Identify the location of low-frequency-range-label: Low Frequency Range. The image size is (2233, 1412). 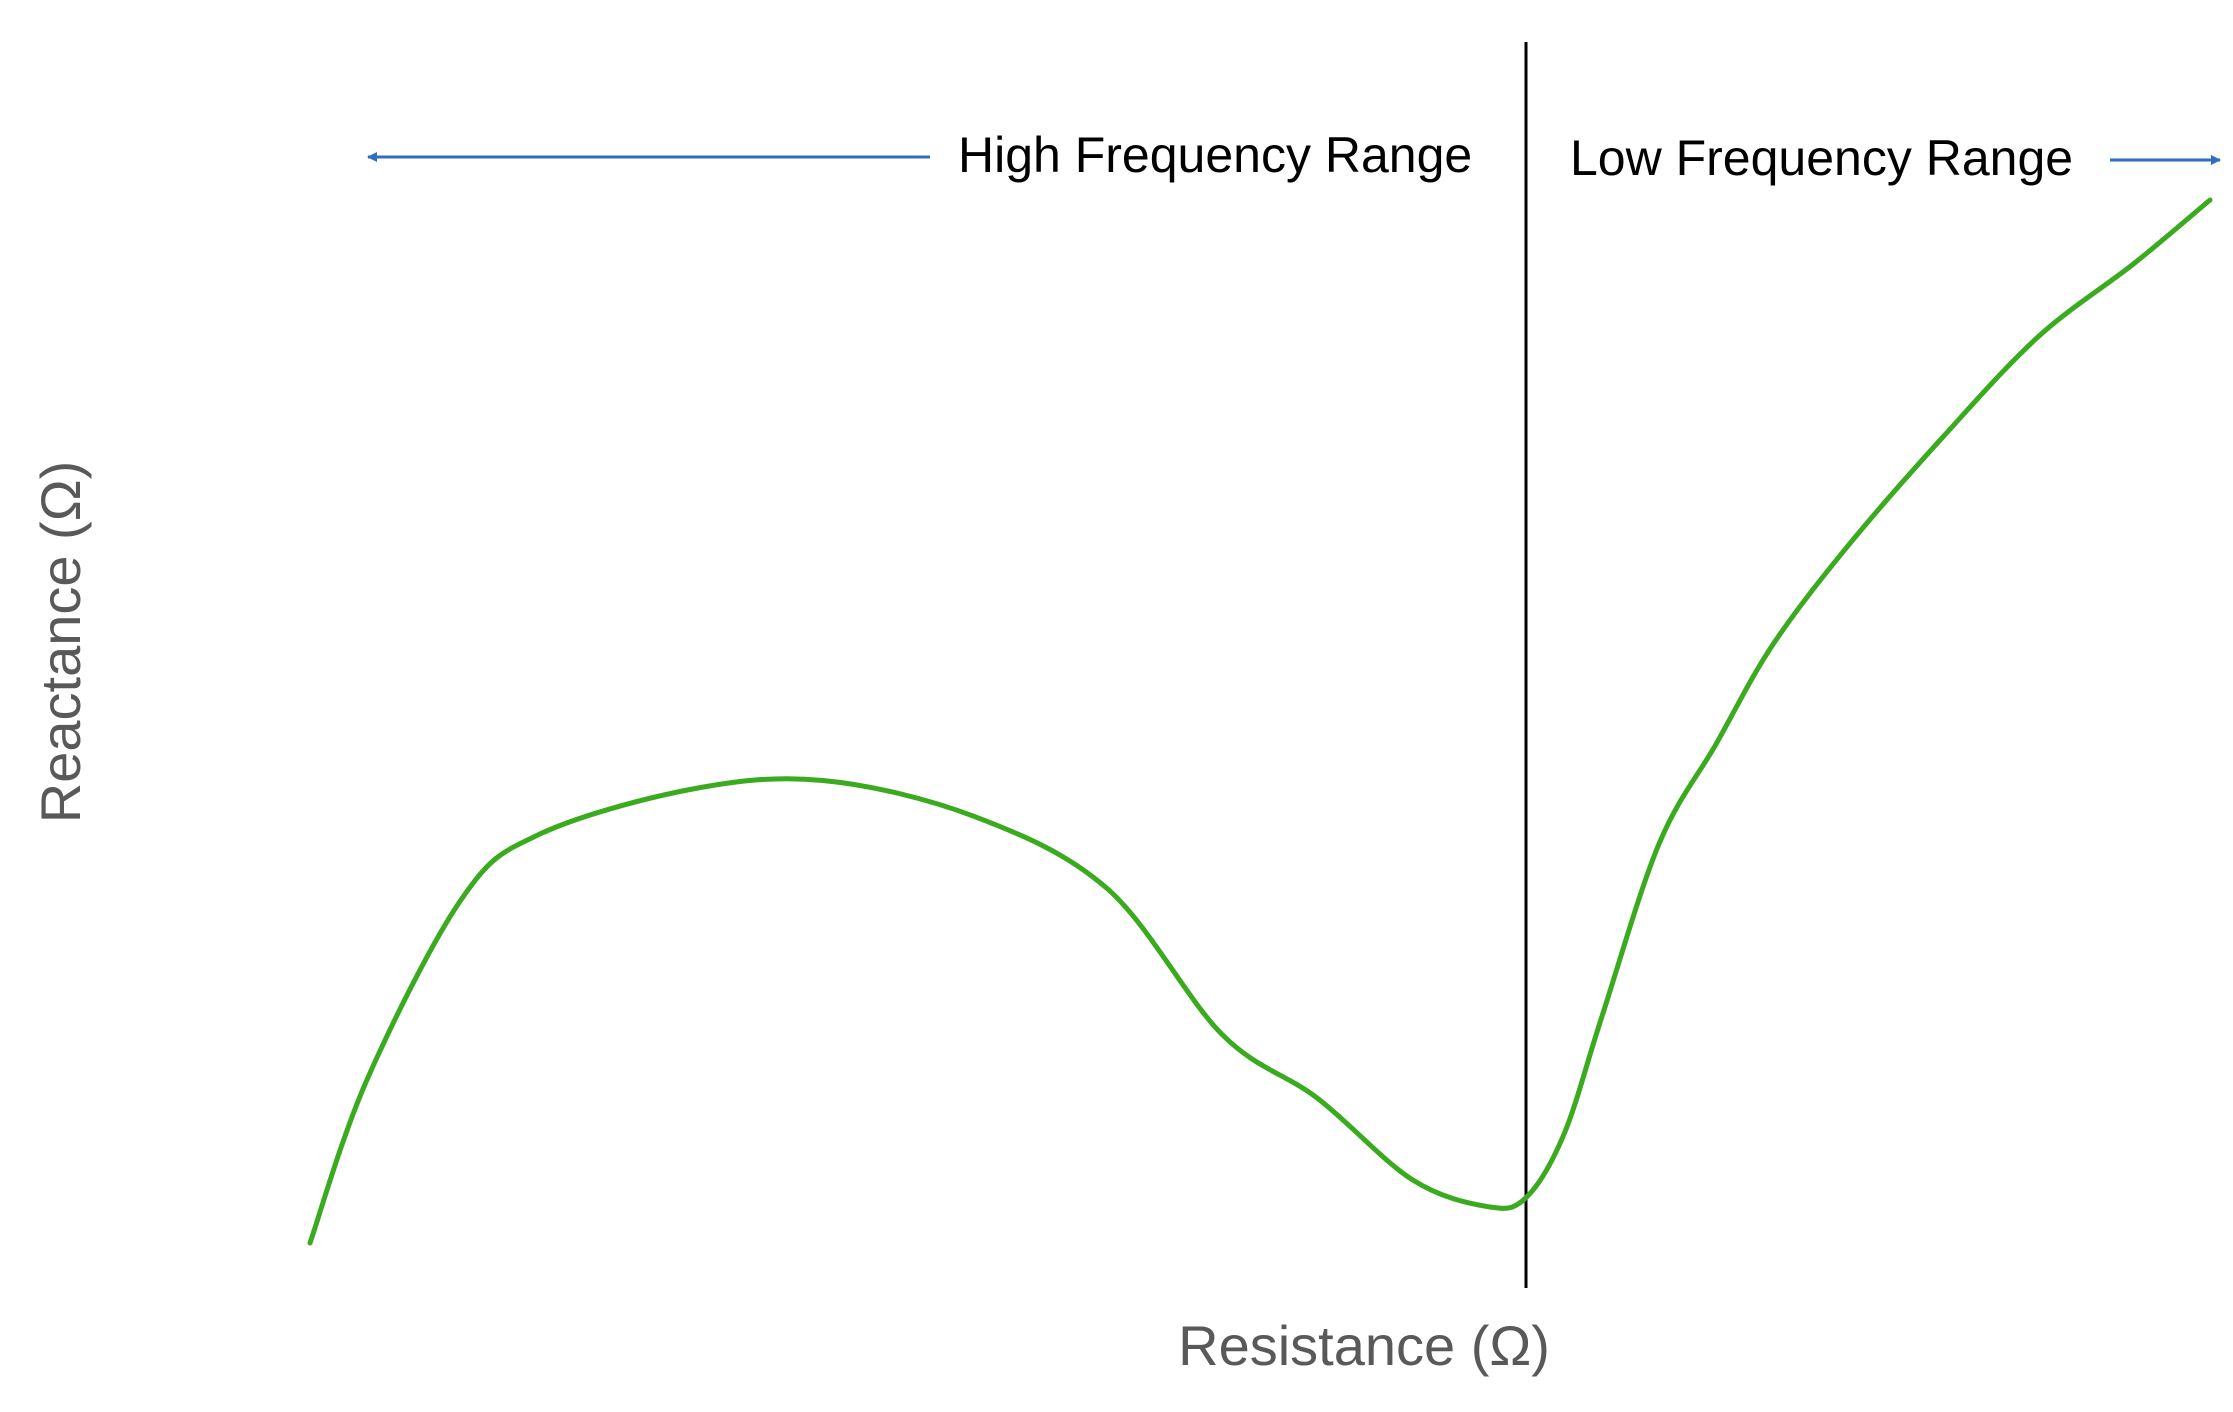
(1821, 158).